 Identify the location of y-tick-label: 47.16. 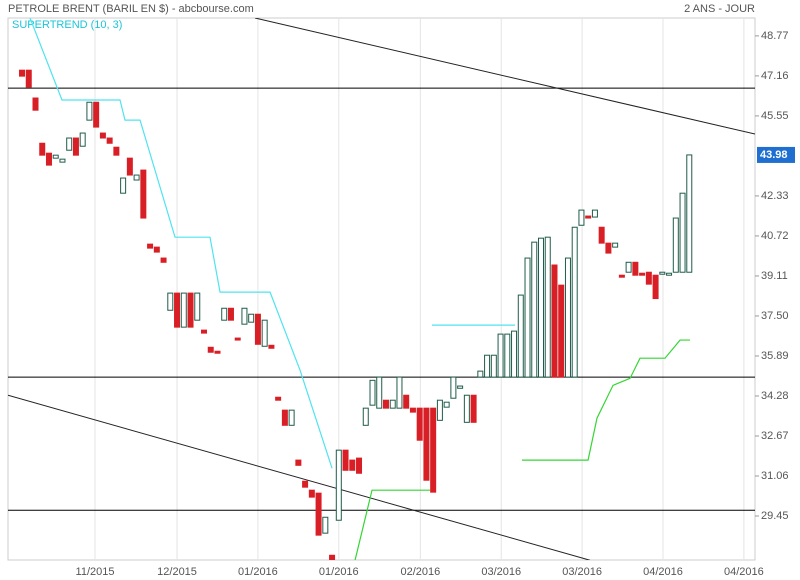
(775, 76).